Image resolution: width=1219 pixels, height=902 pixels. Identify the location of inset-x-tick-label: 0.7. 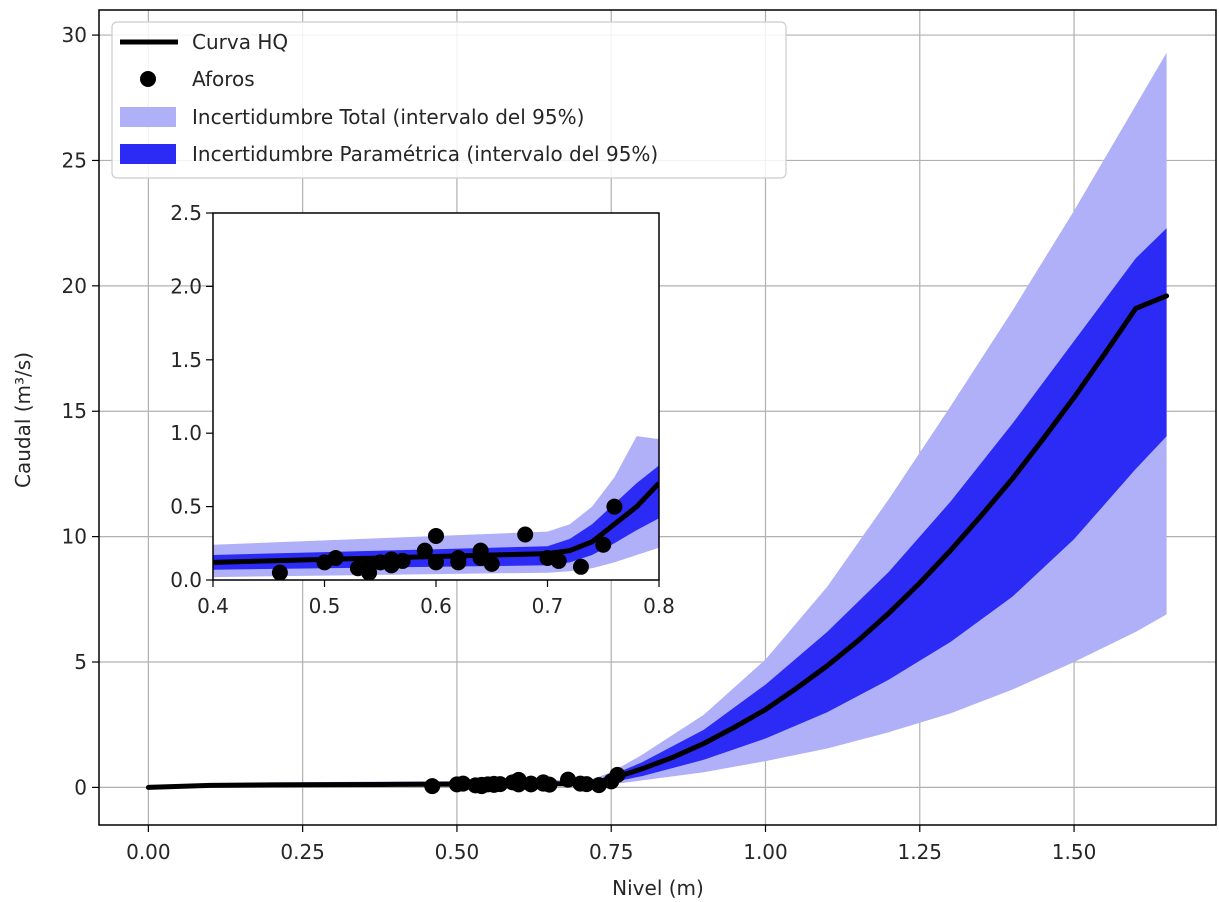
(548, 606).